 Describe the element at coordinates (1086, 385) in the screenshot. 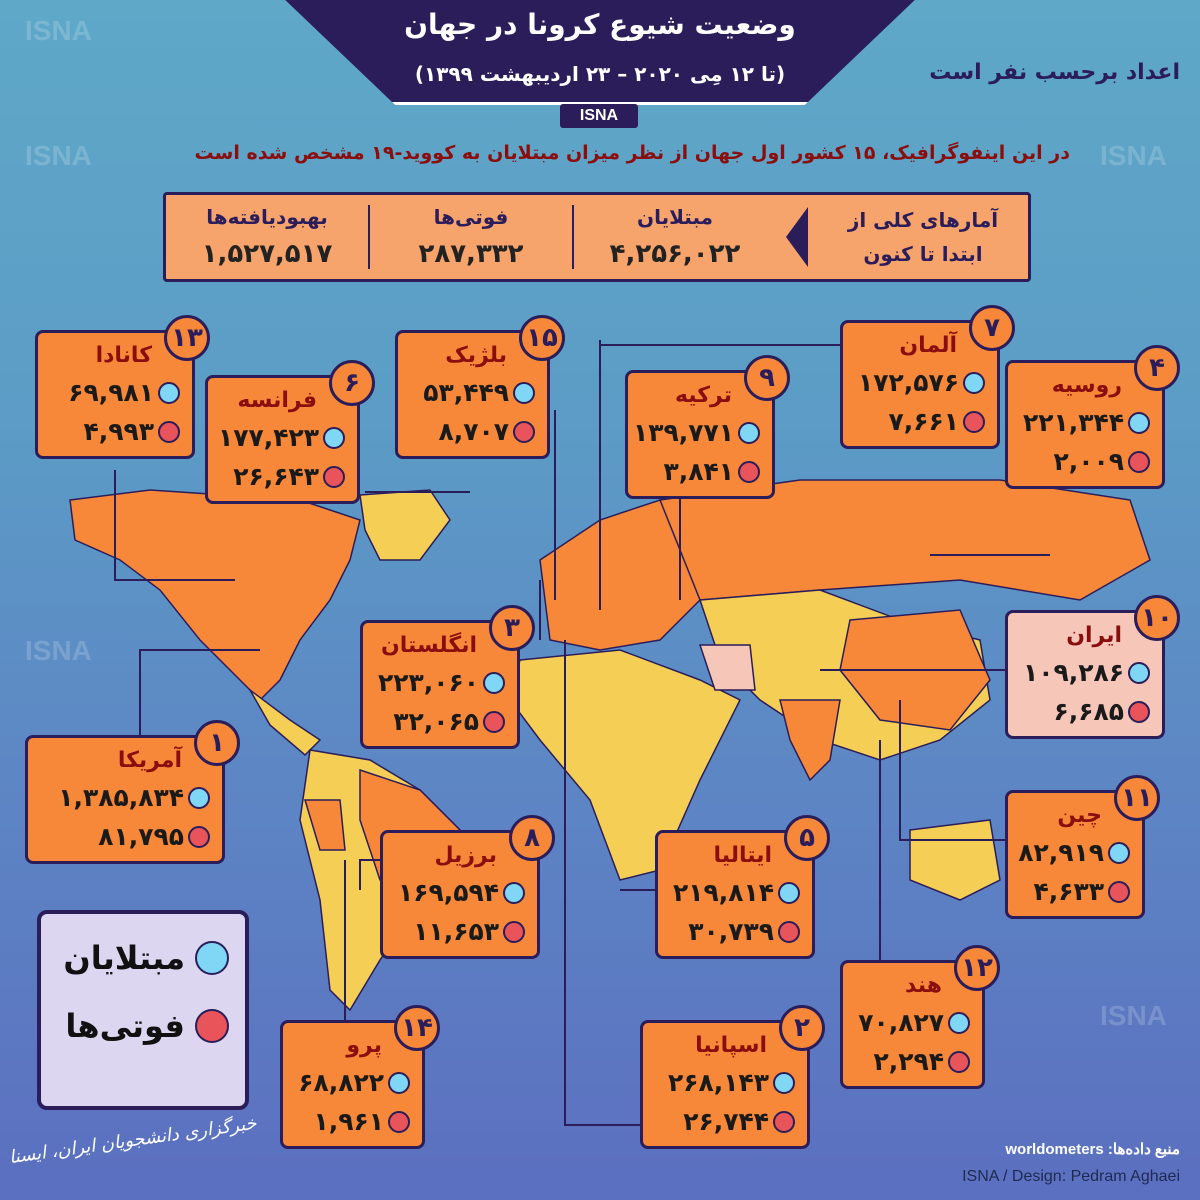

I see `country-name: روسیه` at that location.